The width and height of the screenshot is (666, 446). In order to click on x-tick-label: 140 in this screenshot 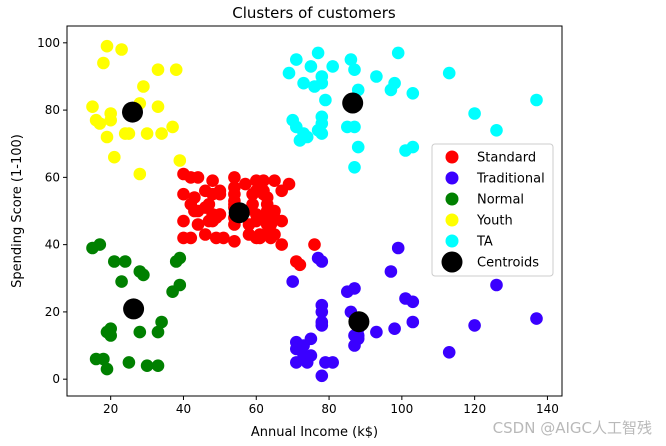, I will do `click(547, 409)`.